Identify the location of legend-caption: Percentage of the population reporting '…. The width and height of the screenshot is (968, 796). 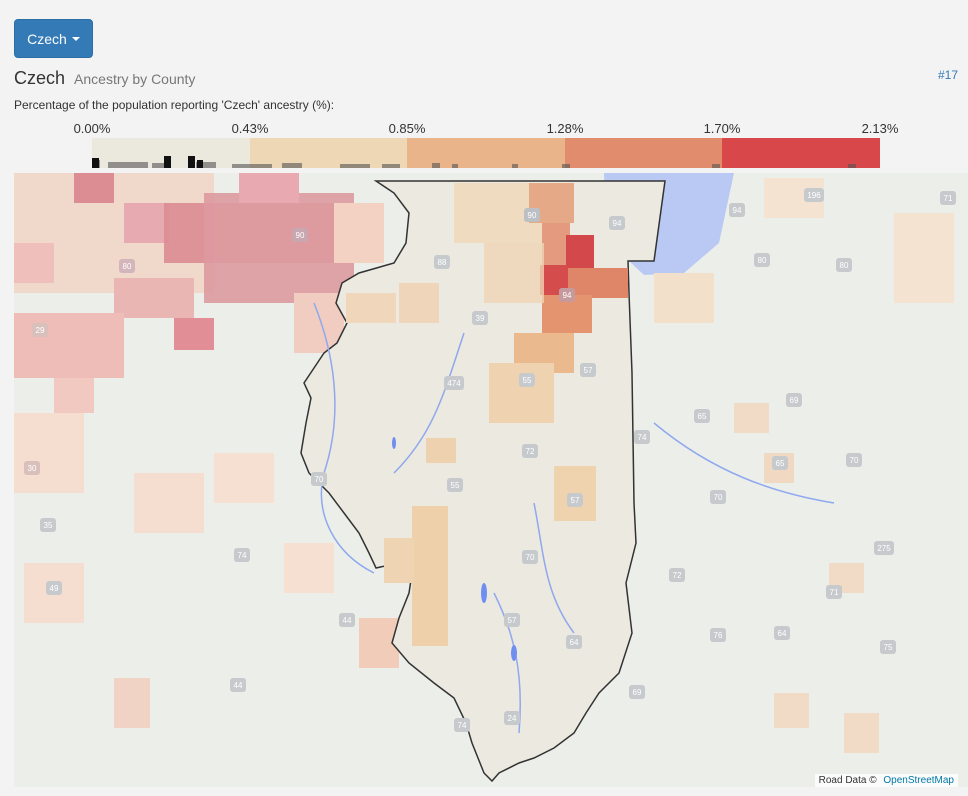
(174, 105).